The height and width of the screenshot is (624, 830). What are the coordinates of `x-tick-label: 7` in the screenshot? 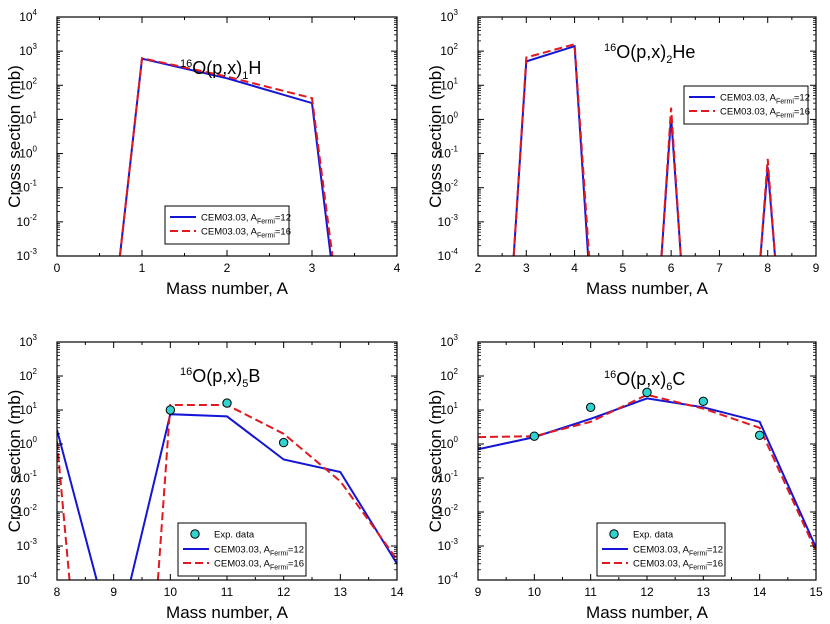 It's located at (719, 268).